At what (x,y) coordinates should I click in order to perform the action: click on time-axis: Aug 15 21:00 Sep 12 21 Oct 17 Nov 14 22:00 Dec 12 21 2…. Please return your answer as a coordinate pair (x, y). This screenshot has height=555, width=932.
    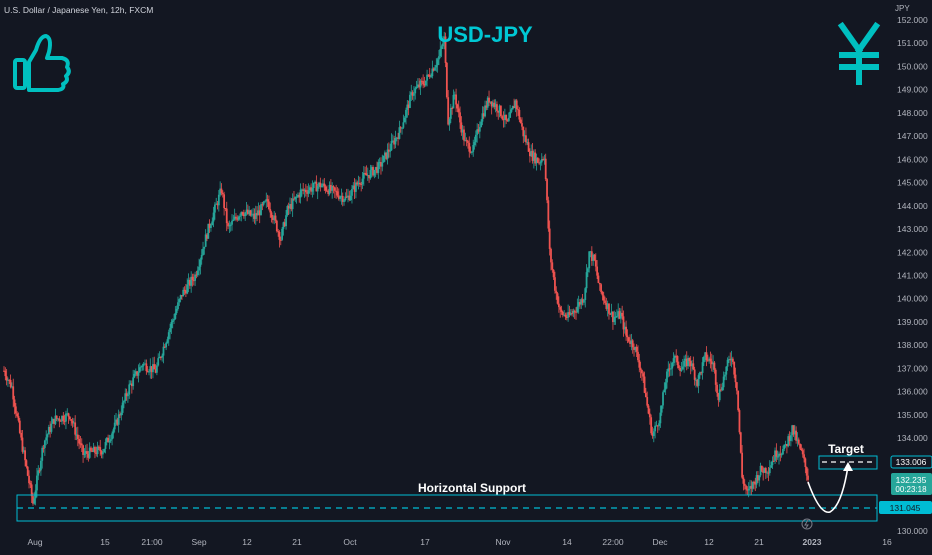
    Looking at the image, I should click on (459, 542).